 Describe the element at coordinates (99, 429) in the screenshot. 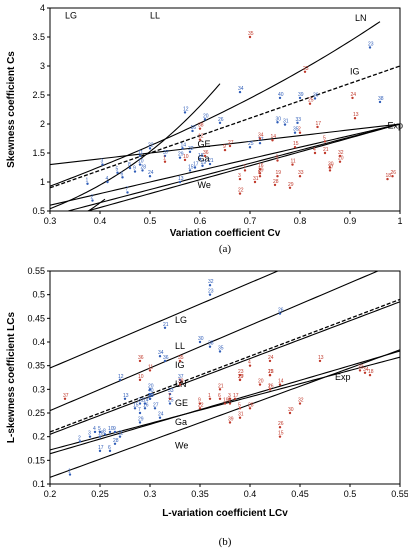

I see `data-point-label-blue: 5` at that location.